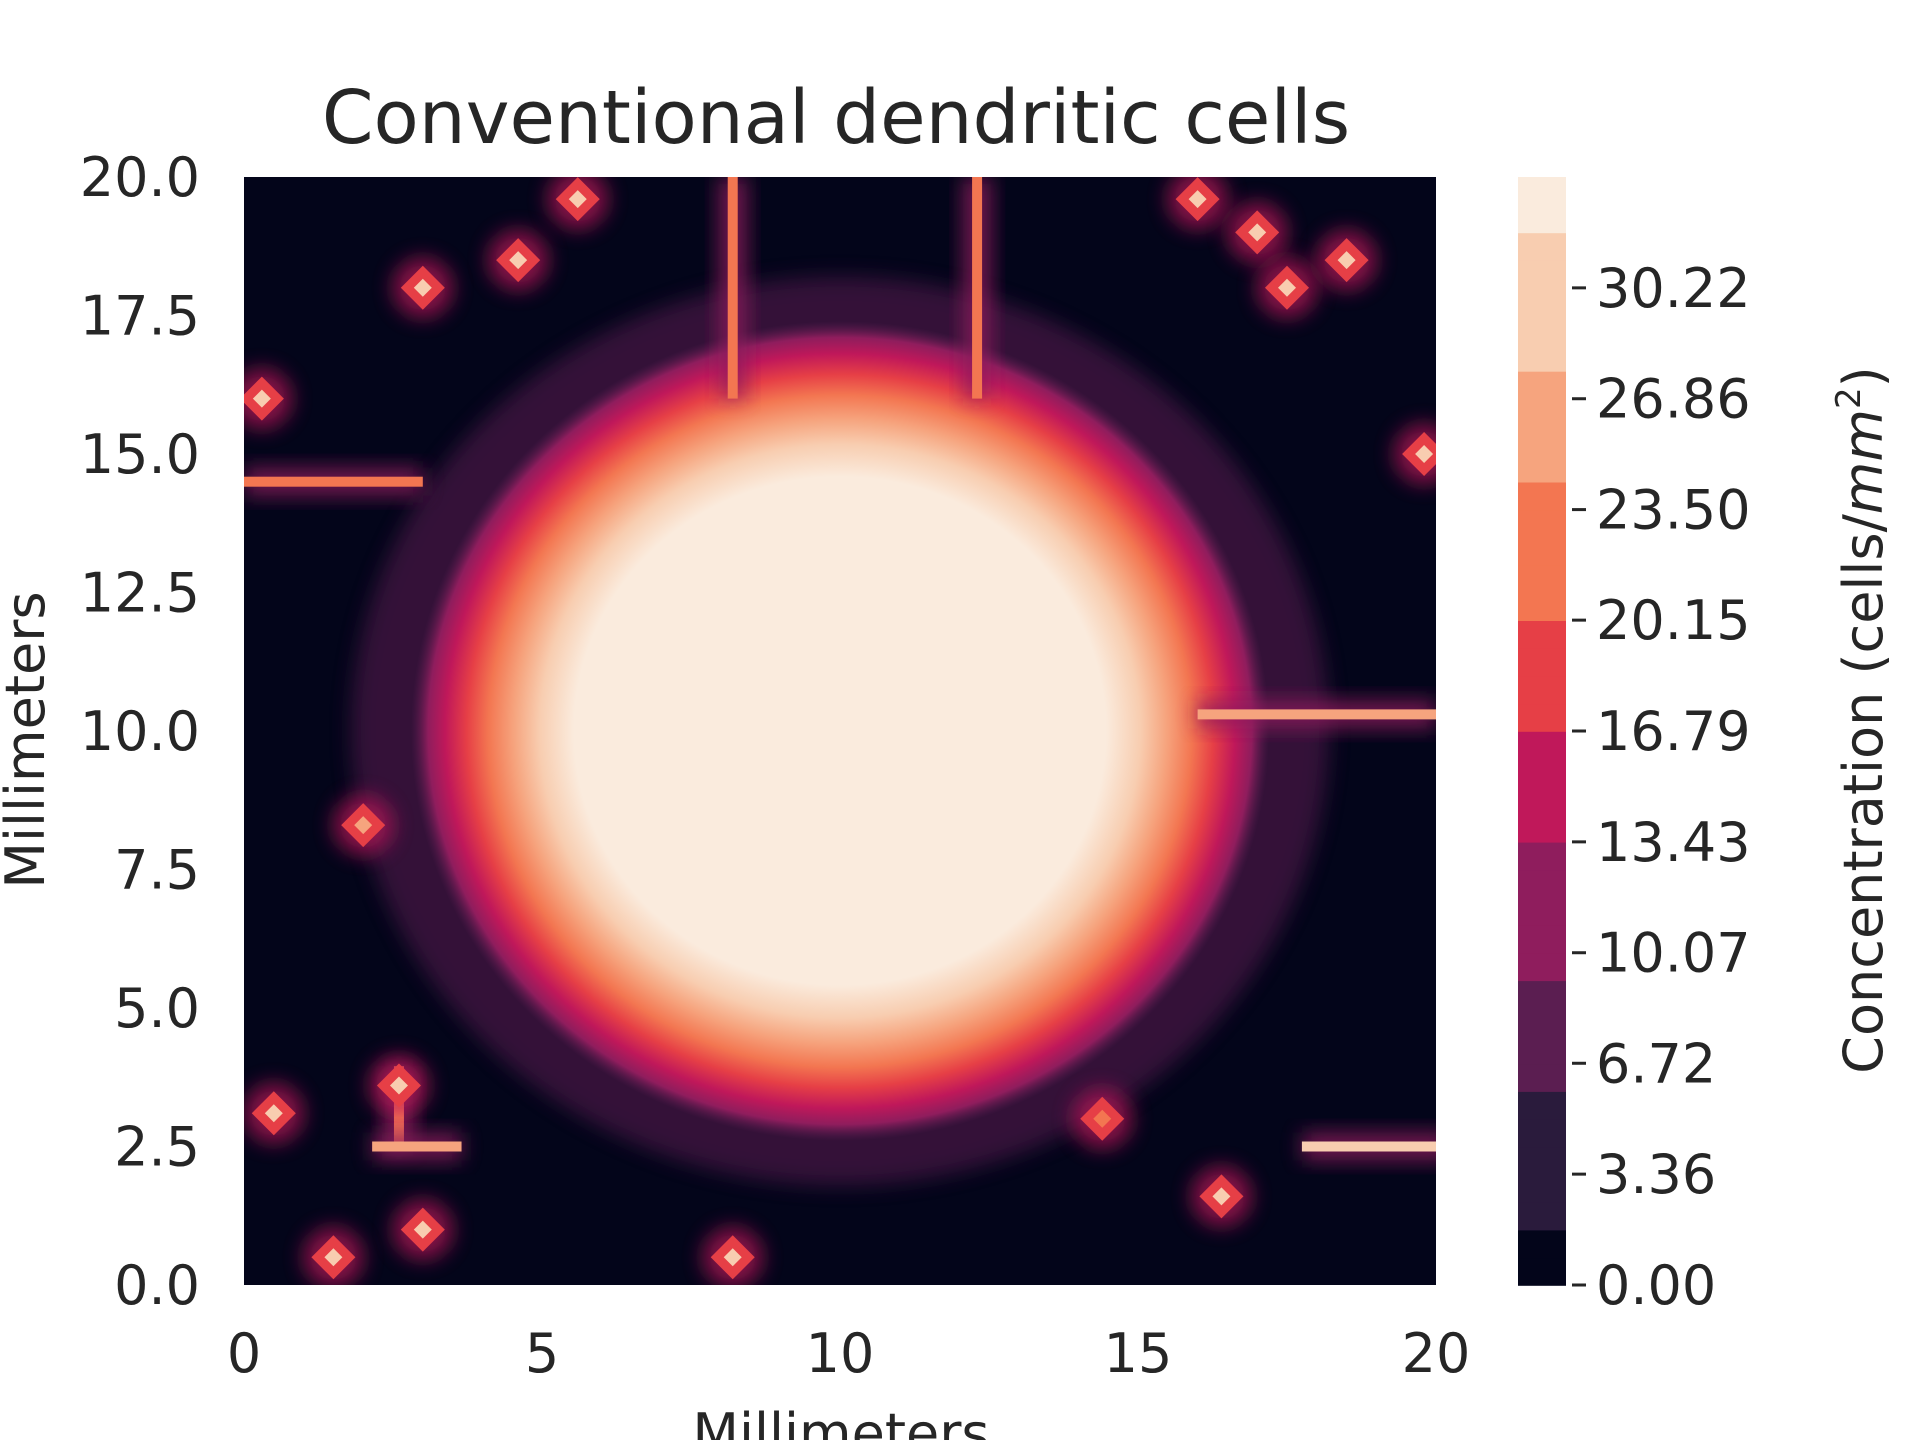 The image size is (1920, 1440). What do you see at coordinates (840, 1421) in the screenshot?
I see `x-axis-label: Millimeters` at bounding box center [840, 1421].